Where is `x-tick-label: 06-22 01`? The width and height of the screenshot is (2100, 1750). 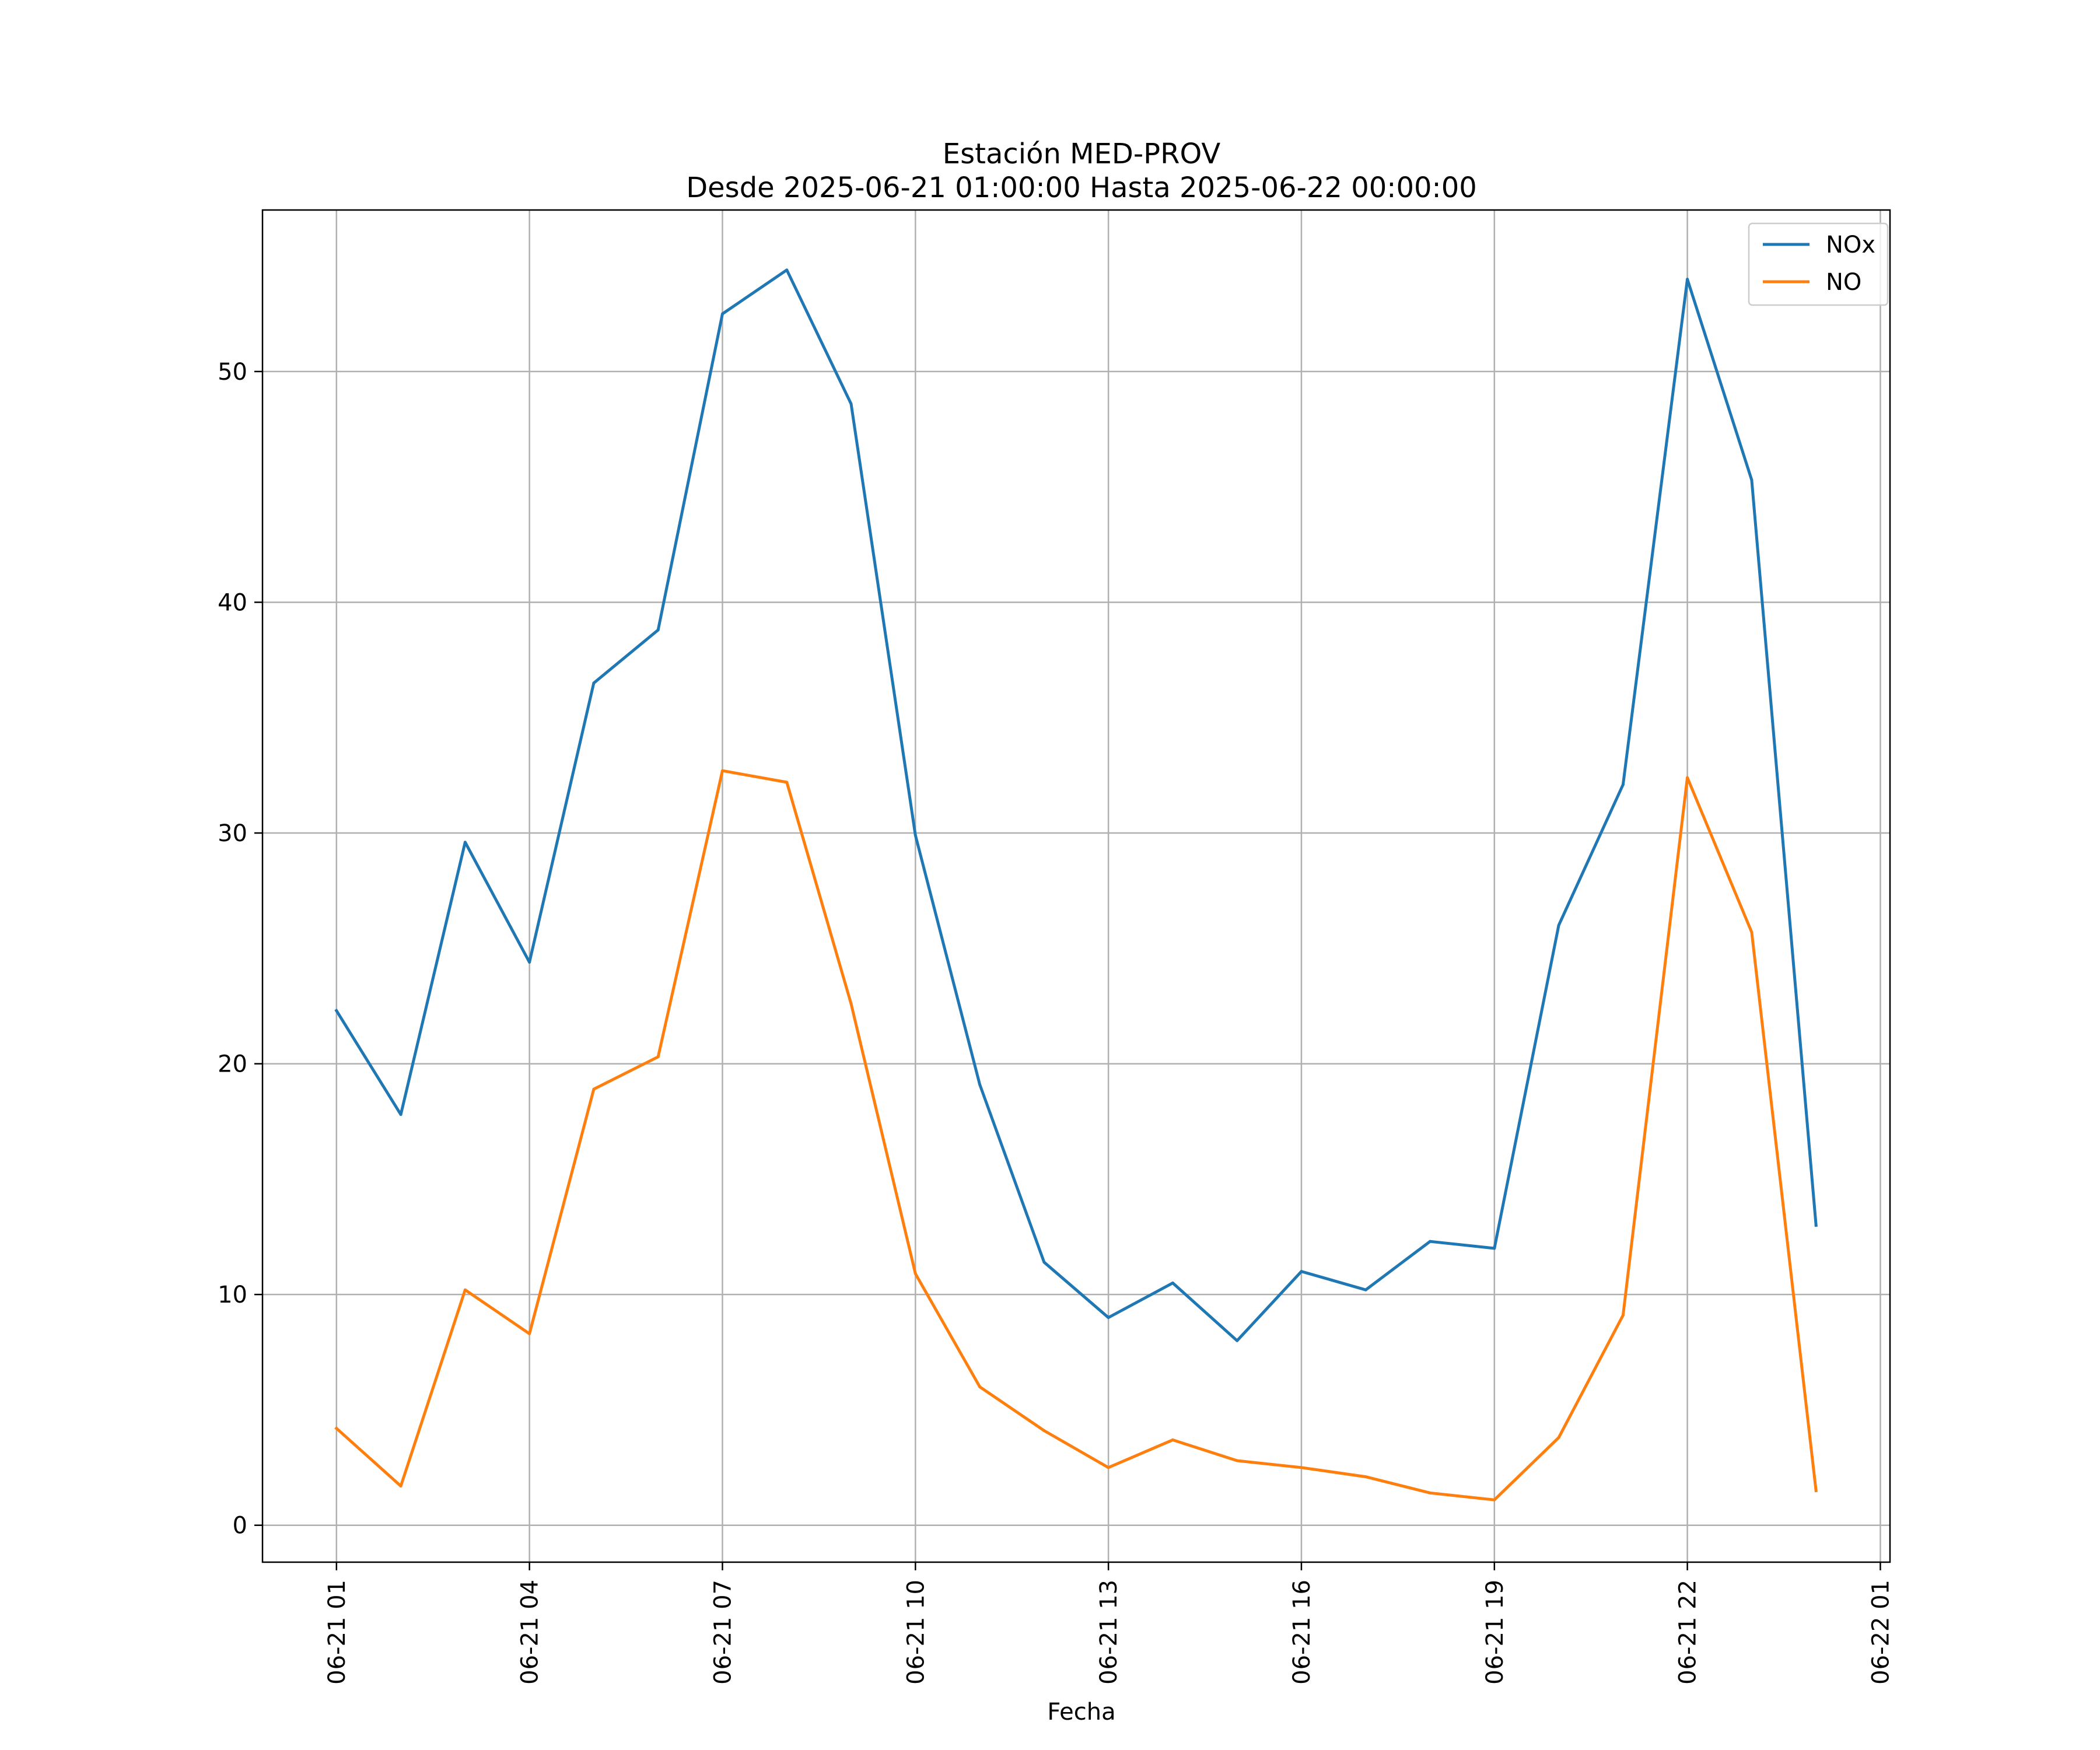 x-tick-label: 06-22 01 is located at coordinates (1880, 1632).